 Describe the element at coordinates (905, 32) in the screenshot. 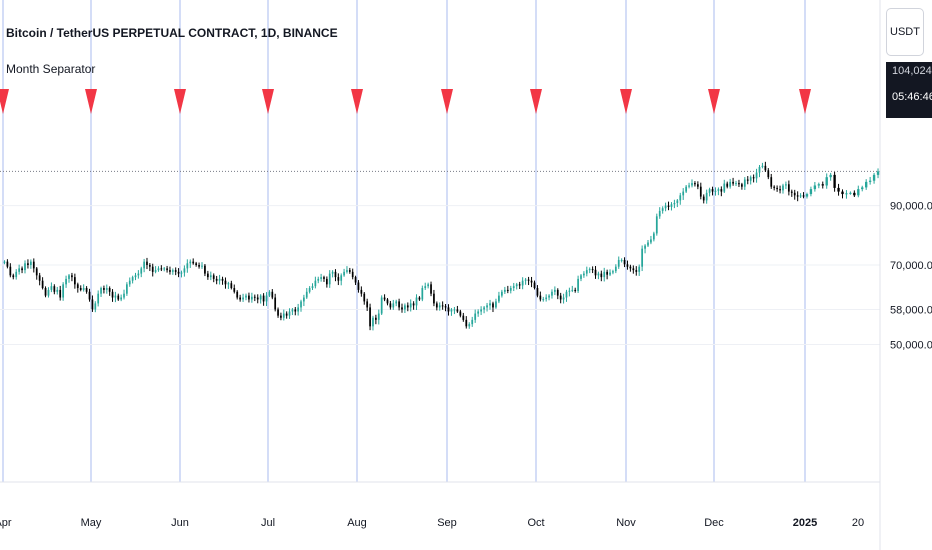

I see `currency-button: USDT` at that location.